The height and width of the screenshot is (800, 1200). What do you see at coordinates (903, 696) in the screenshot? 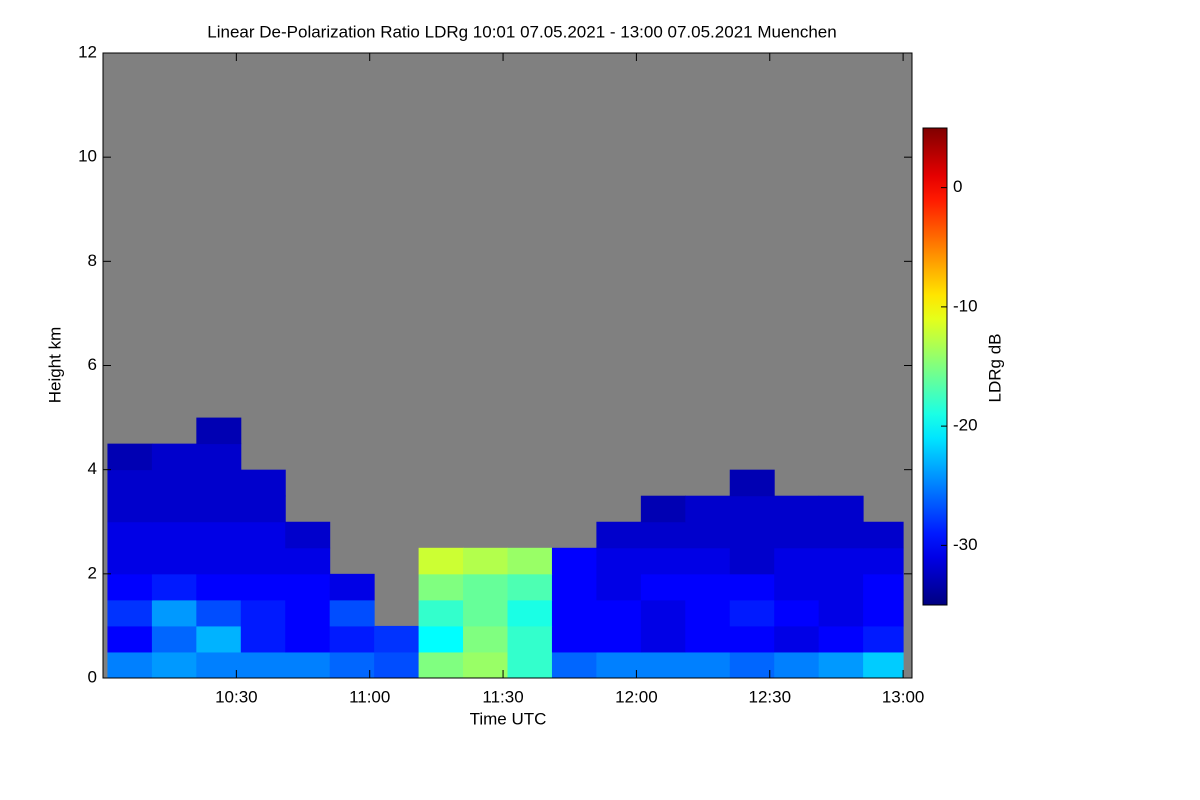
I see `x-tick-label: 13:00` at bounding box center [903, 696].